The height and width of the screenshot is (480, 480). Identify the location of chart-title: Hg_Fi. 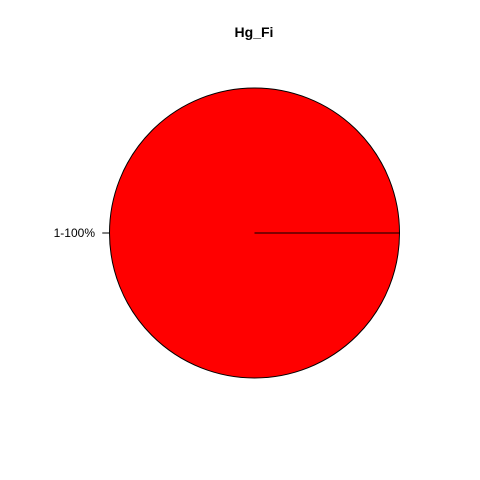
(254, 32).